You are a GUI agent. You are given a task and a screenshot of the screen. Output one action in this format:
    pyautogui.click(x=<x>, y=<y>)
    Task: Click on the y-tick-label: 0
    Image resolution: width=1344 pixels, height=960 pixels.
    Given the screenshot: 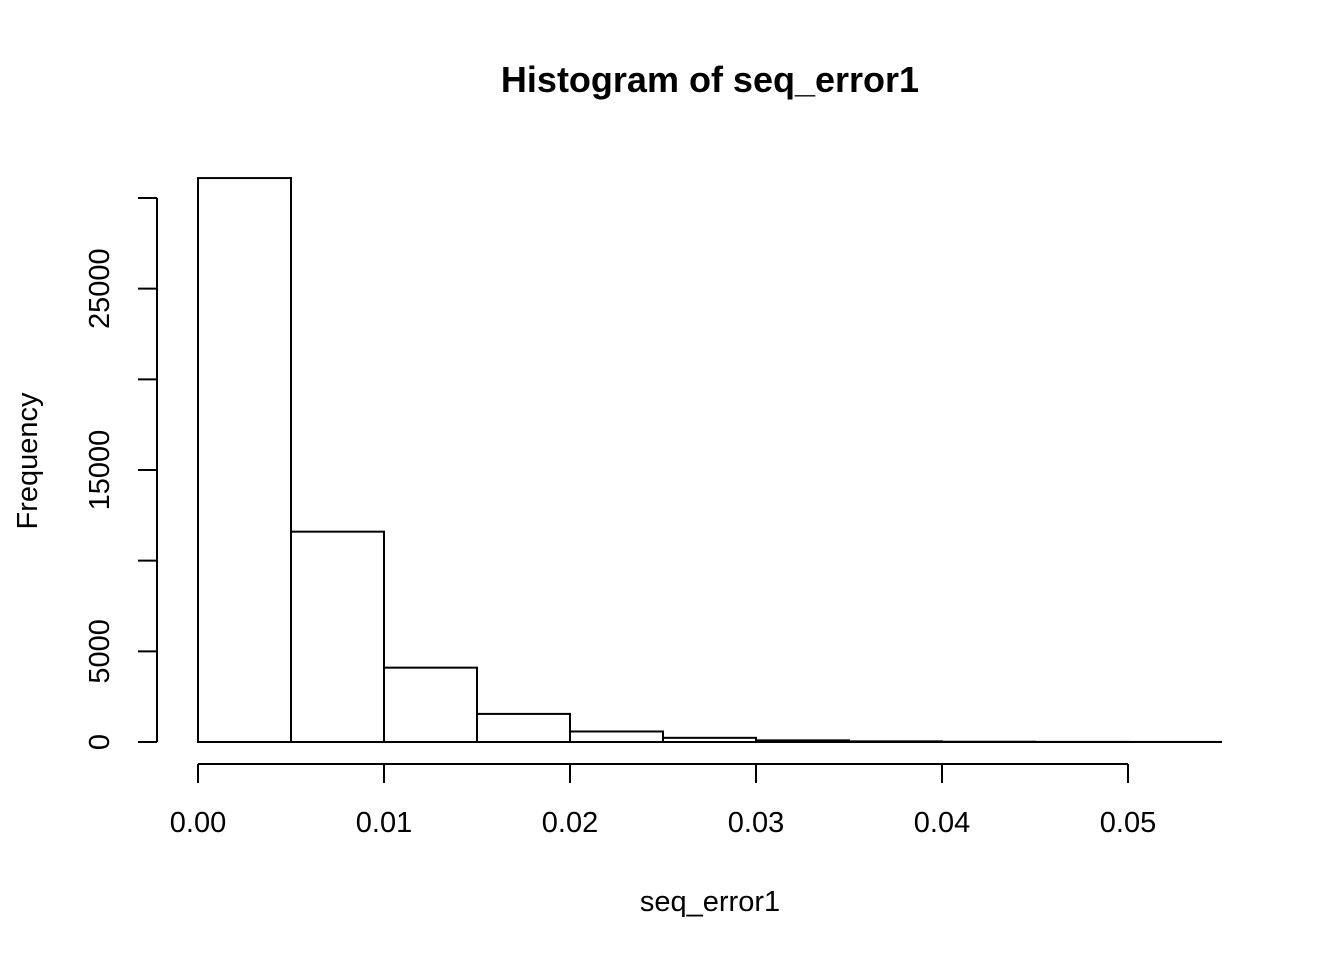 What is the action you would take?
    pyautogui.click(x=100, y=742)
    